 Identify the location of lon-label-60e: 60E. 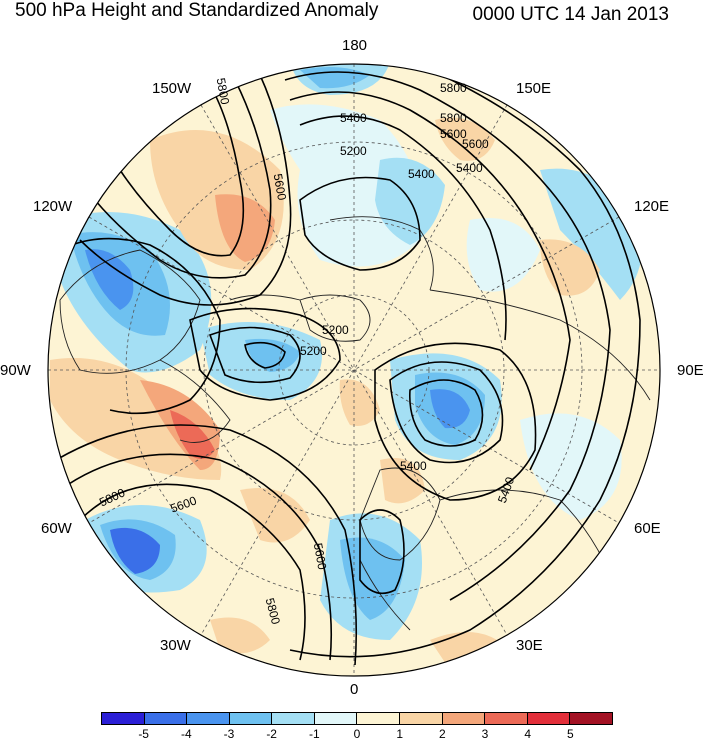
(647, 528).